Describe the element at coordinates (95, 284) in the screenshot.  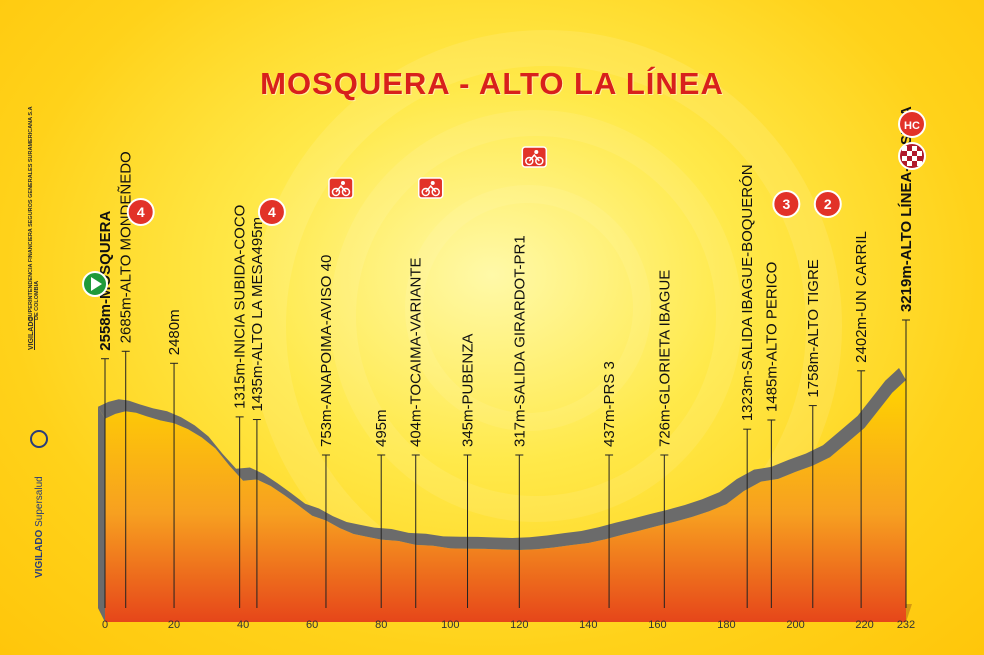
I see `start-icon` at that location.